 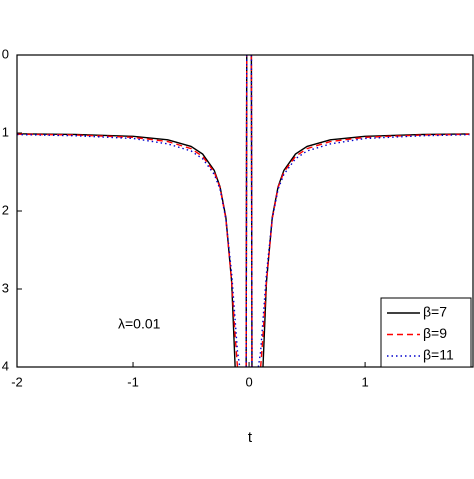 I want to click on legend-label: β=11, so click(x=438, y=355).